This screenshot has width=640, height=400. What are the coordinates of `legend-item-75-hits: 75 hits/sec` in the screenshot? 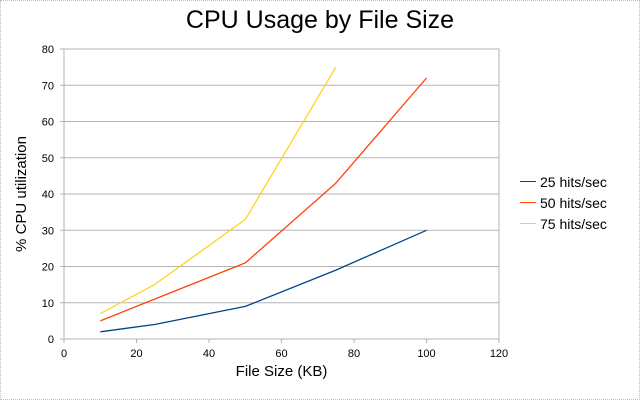 It's located at (563, 223).